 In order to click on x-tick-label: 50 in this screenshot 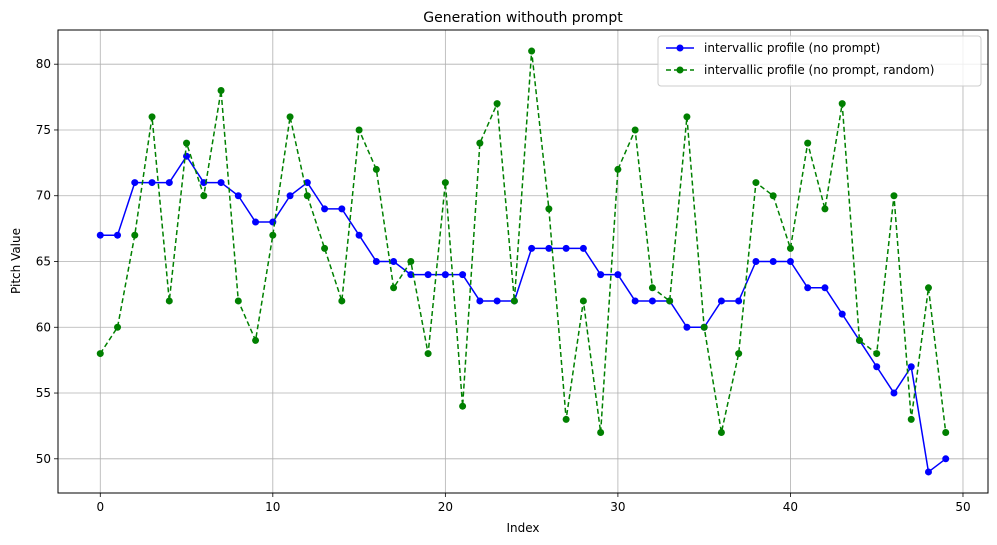, I will do `click(962, 507)`.